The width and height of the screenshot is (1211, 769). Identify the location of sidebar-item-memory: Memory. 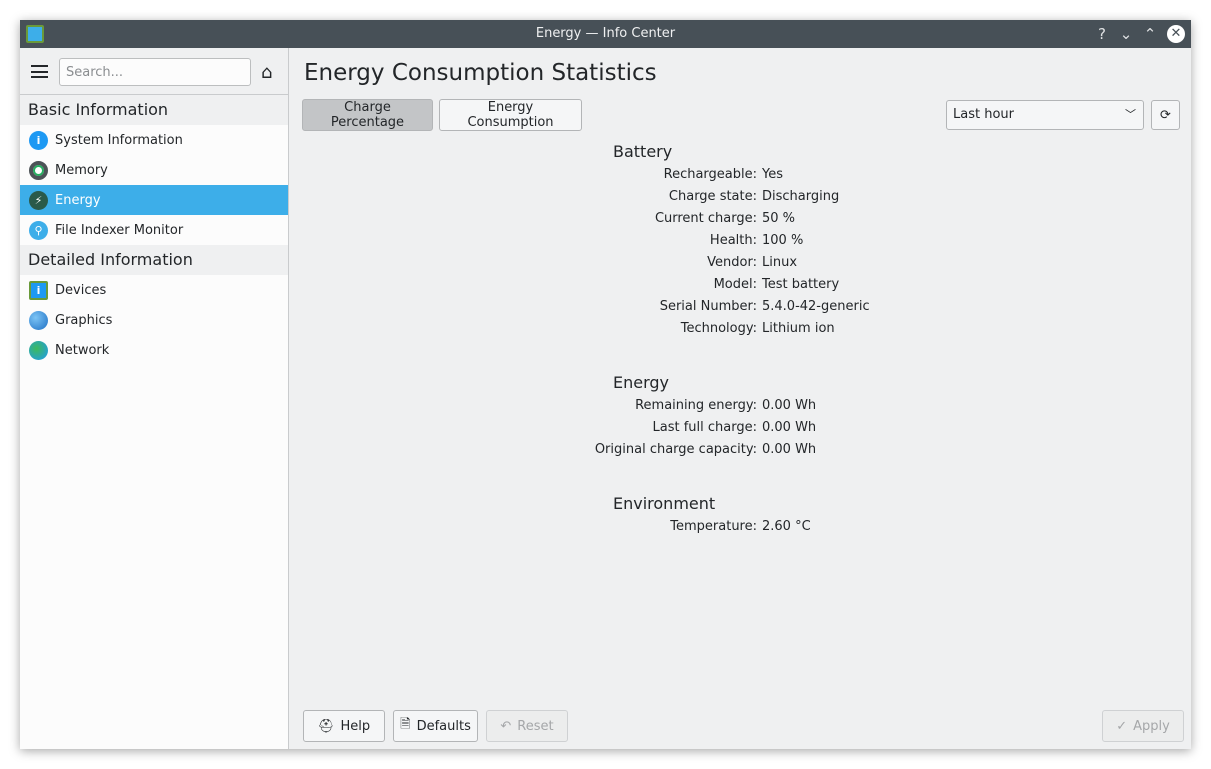
(154, 170).